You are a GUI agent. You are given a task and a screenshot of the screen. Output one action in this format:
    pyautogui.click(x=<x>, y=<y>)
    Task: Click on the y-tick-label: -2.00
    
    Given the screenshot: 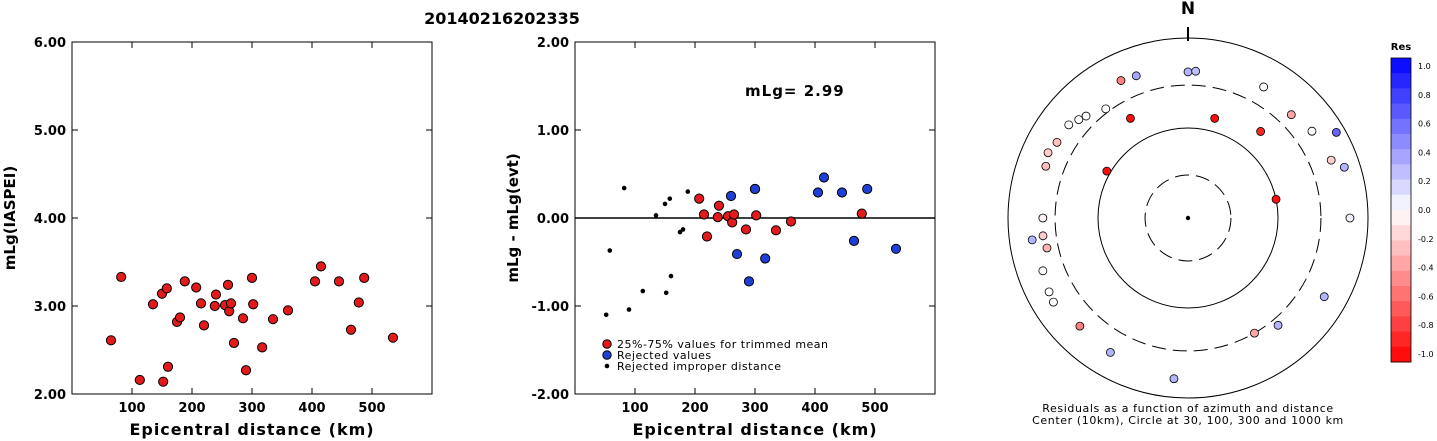 What is the action you would take?
    pyautogui.click(x=550, y=395)
    